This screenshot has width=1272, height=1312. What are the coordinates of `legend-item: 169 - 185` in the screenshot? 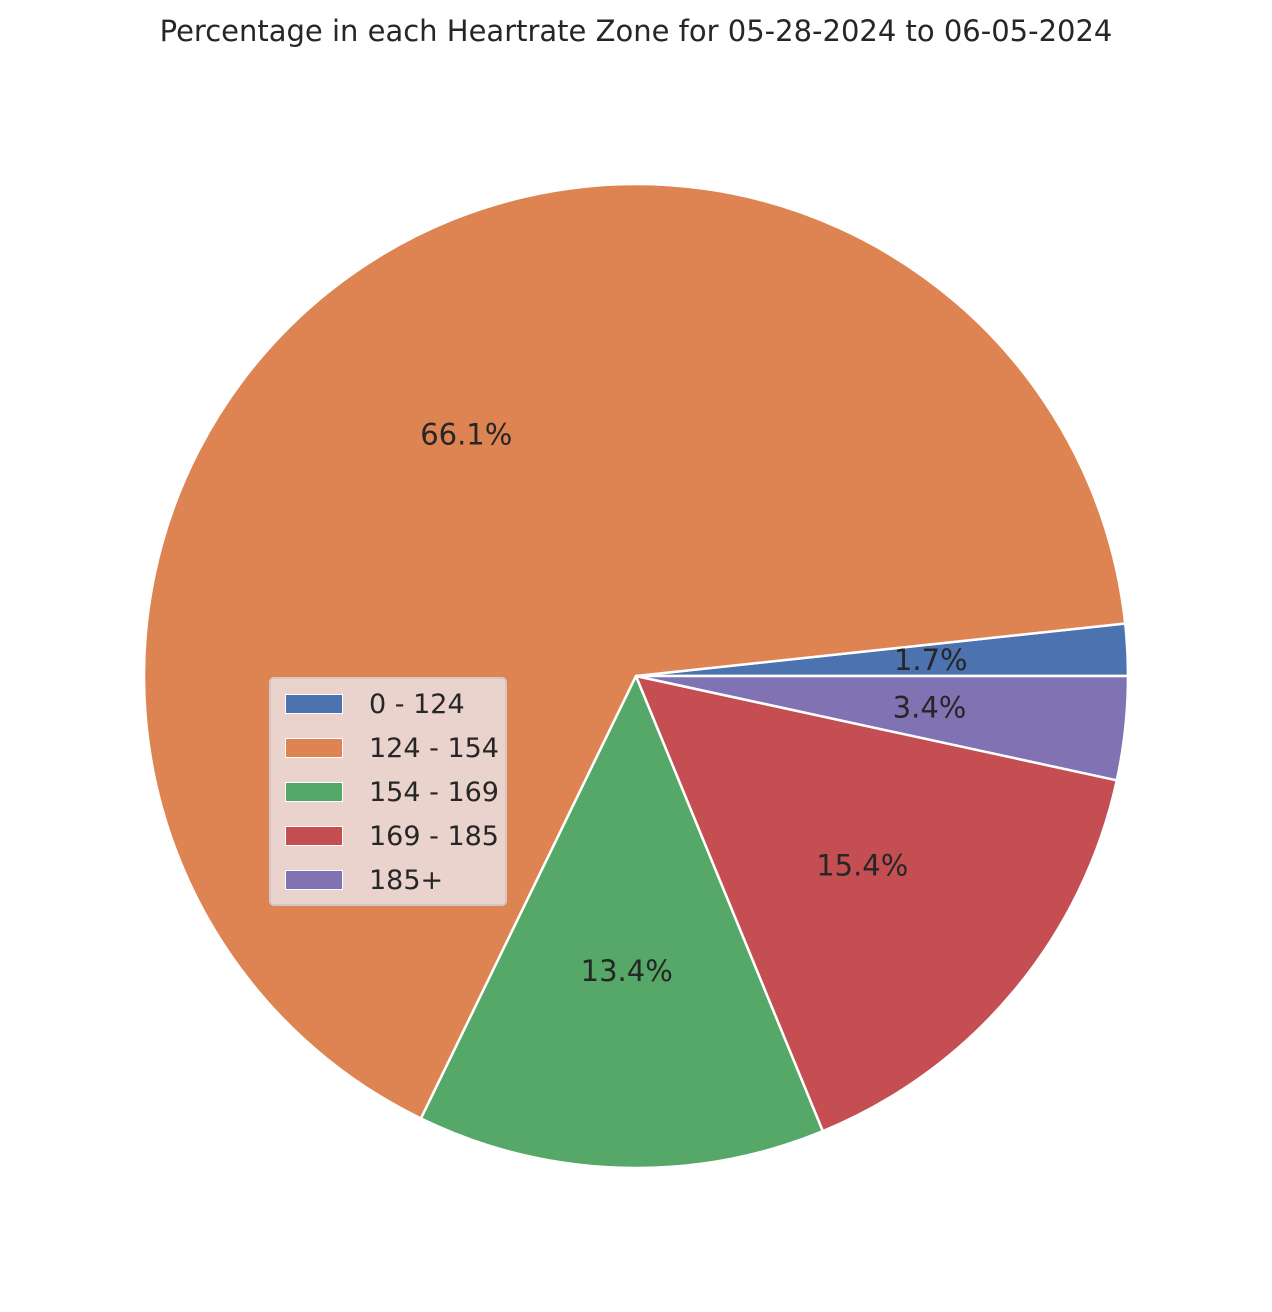 It's located at (392, 836).